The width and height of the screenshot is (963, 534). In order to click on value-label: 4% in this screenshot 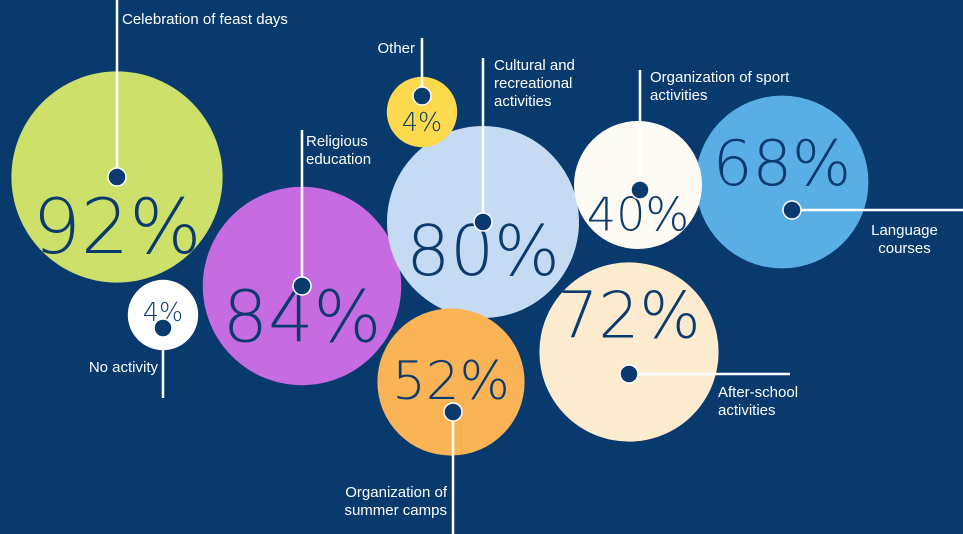, I will do `click(422, 122)`.